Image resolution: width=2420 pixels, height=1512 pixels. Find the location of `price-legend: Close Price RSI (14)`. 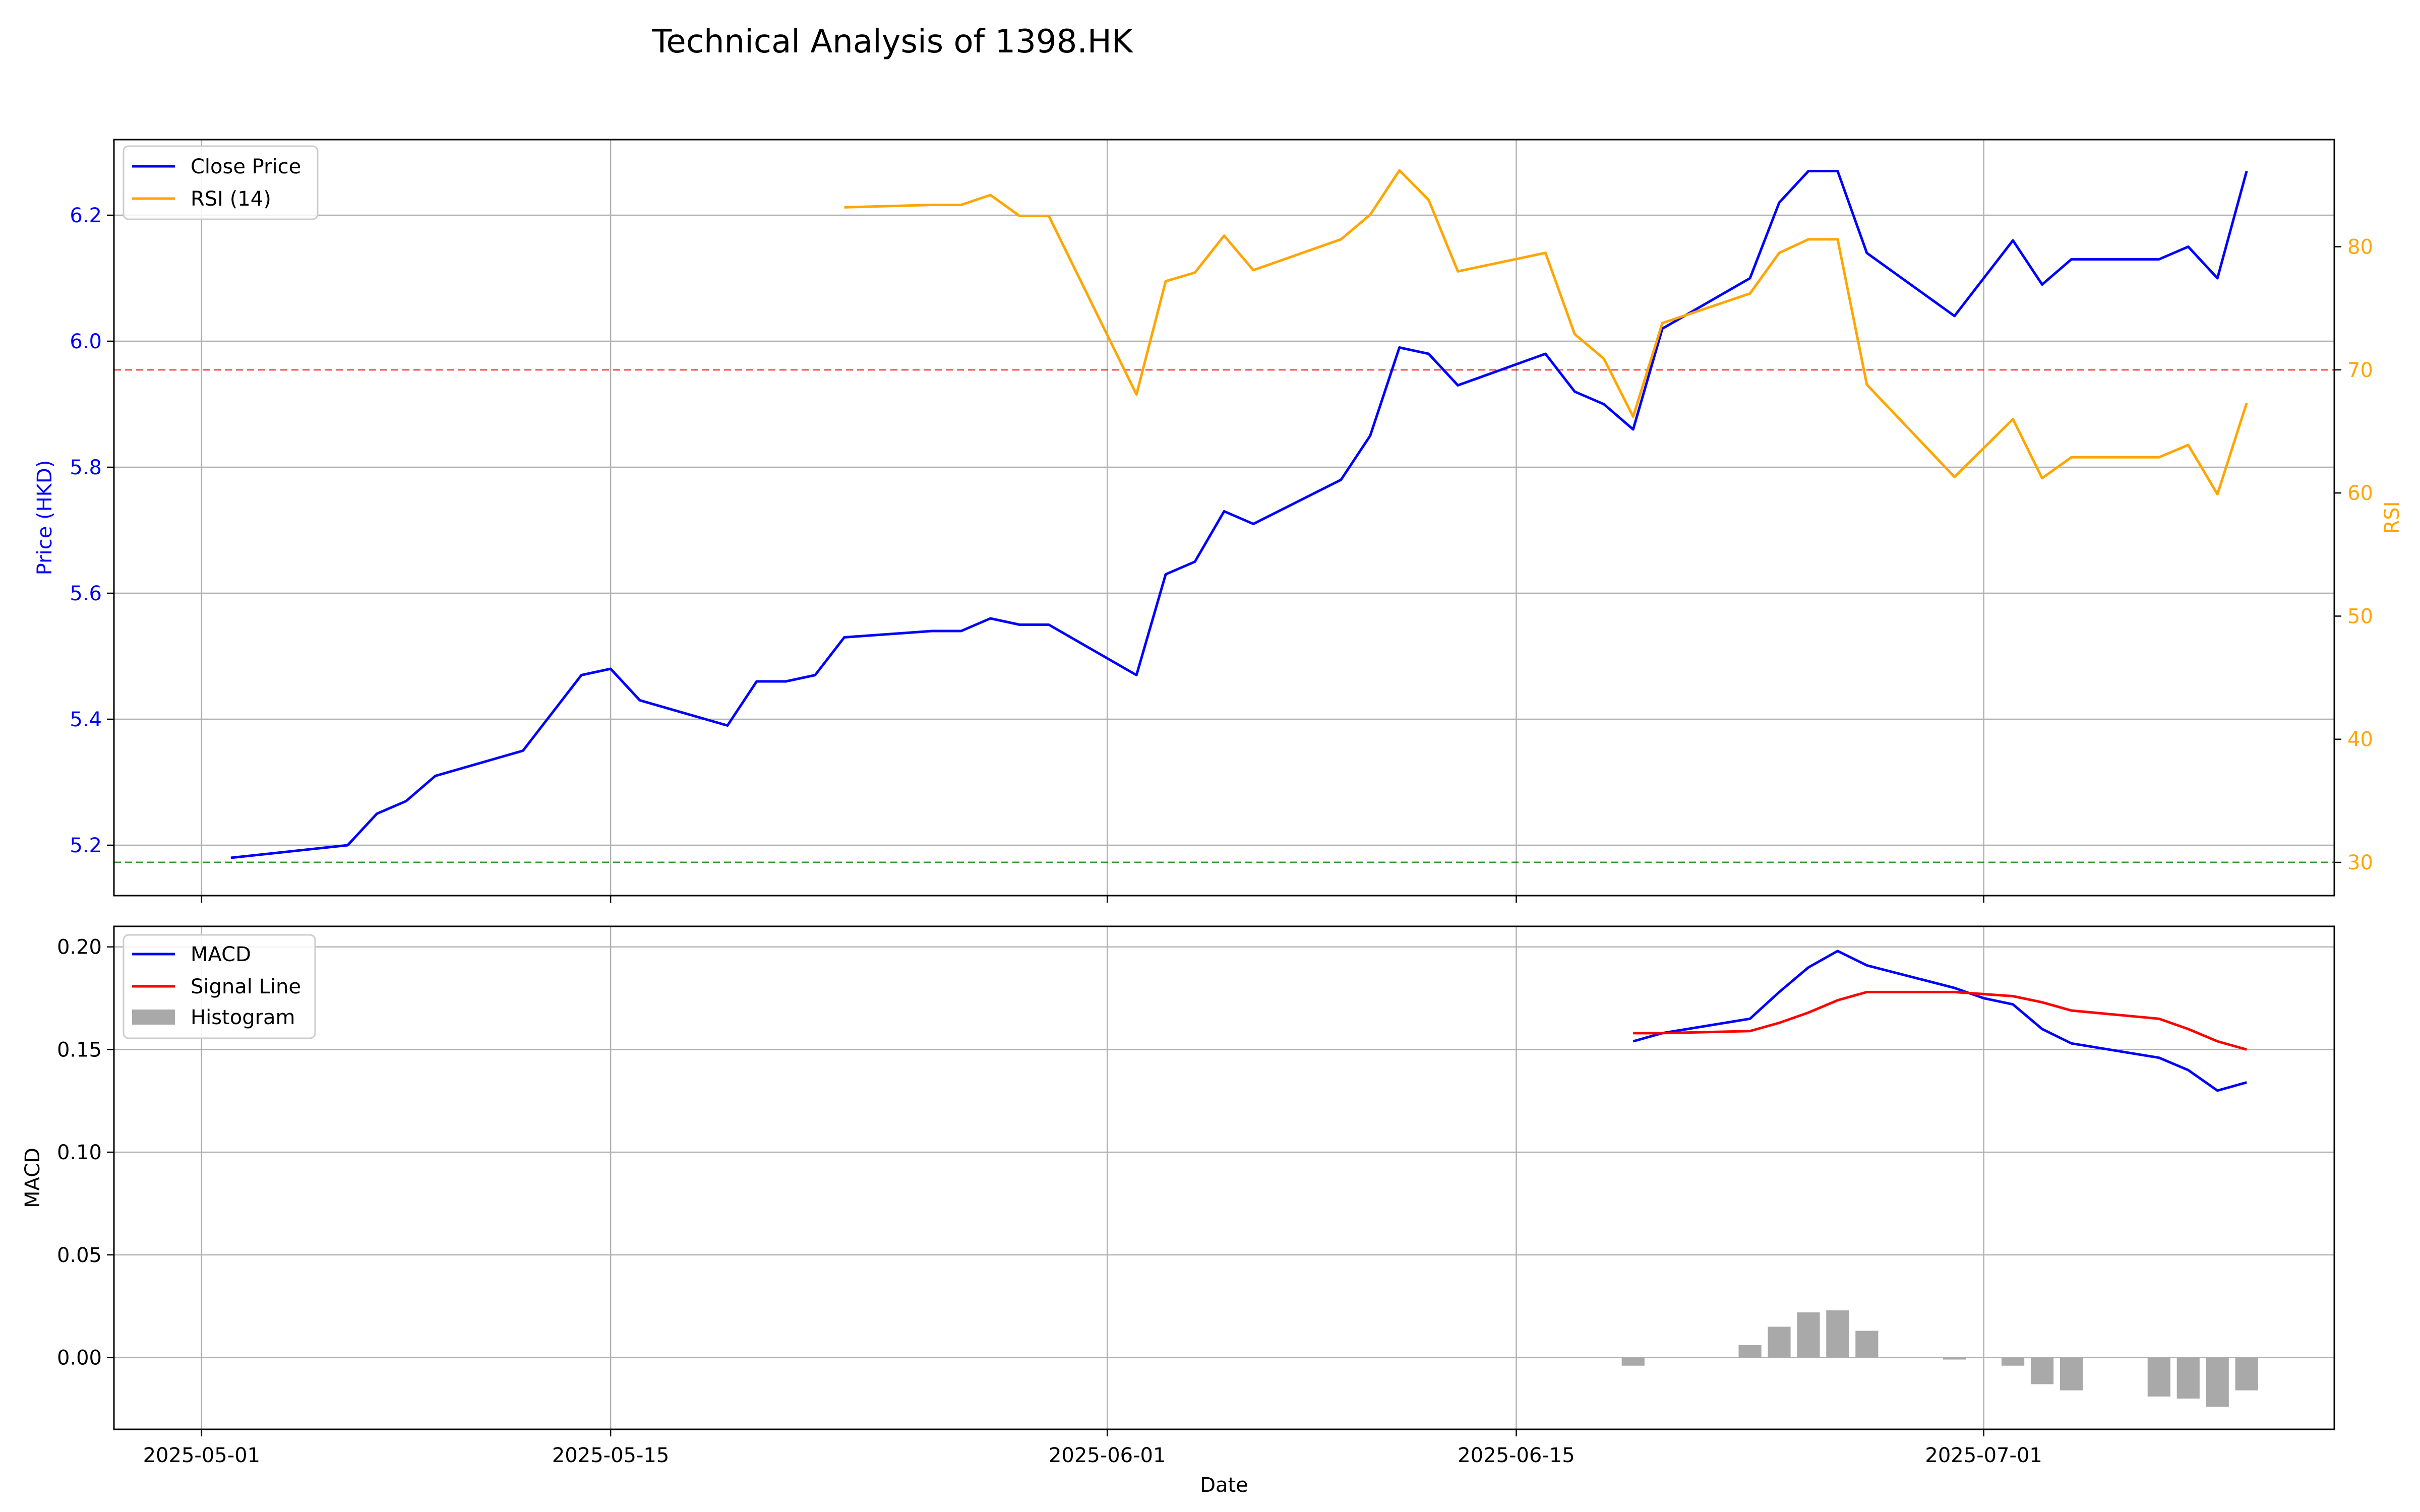

price-legend: Close Price RSI (14) is located at coordinates (221, 183).